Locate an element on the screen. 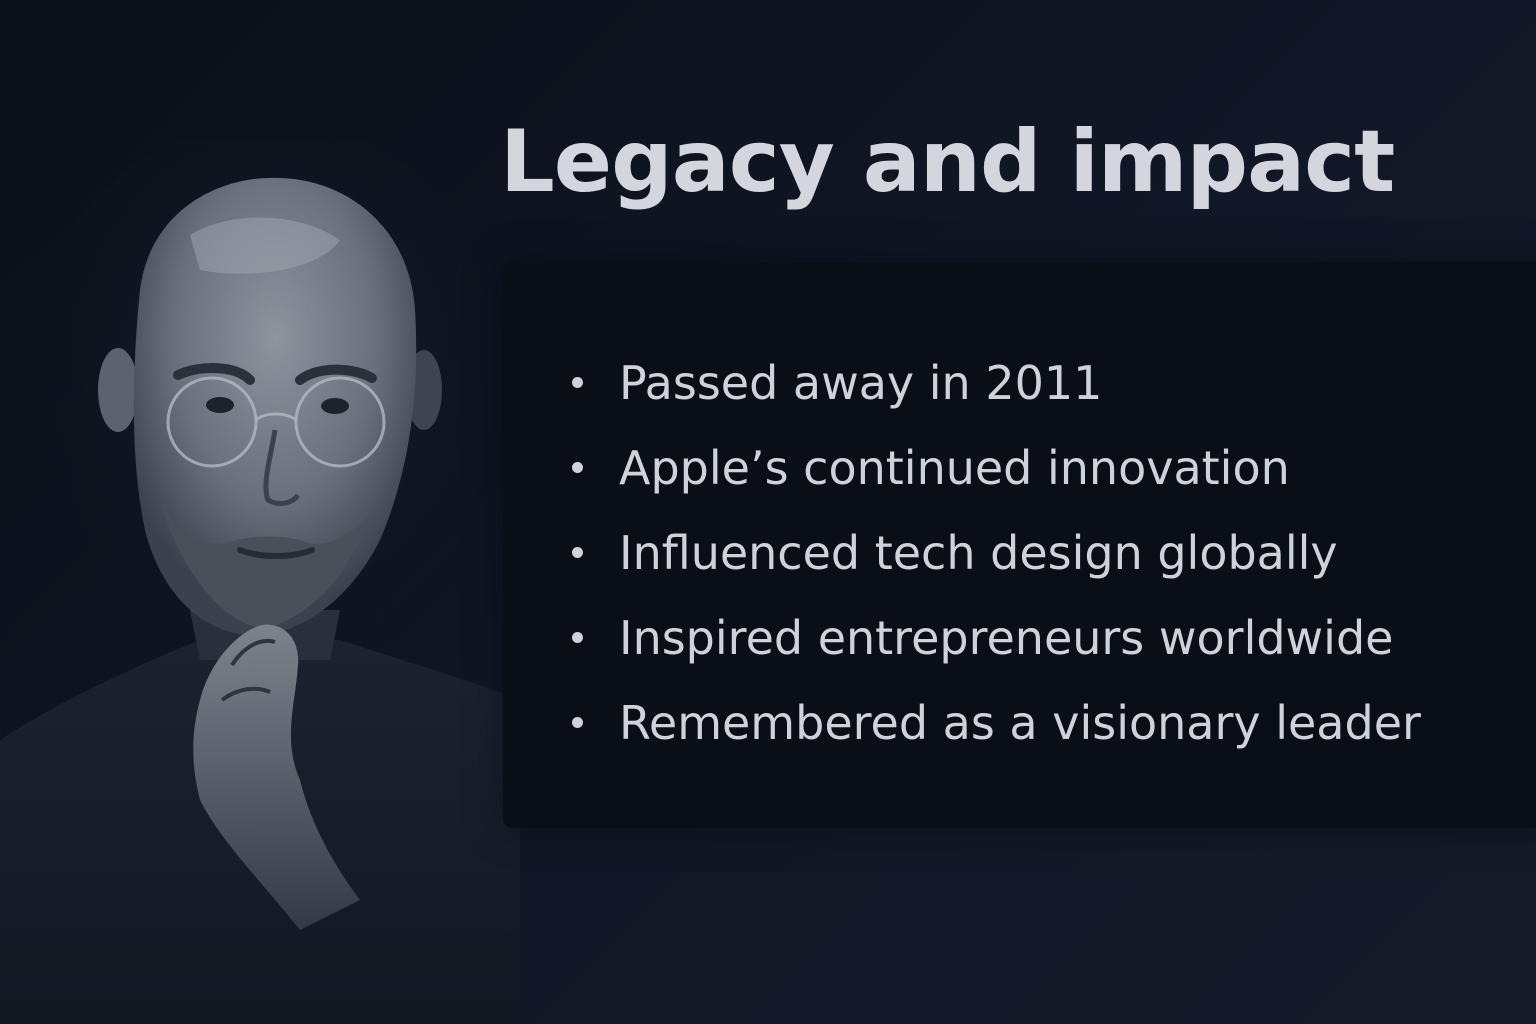  list-item: Influenced tech design globally is located at coordinates (993, 552).